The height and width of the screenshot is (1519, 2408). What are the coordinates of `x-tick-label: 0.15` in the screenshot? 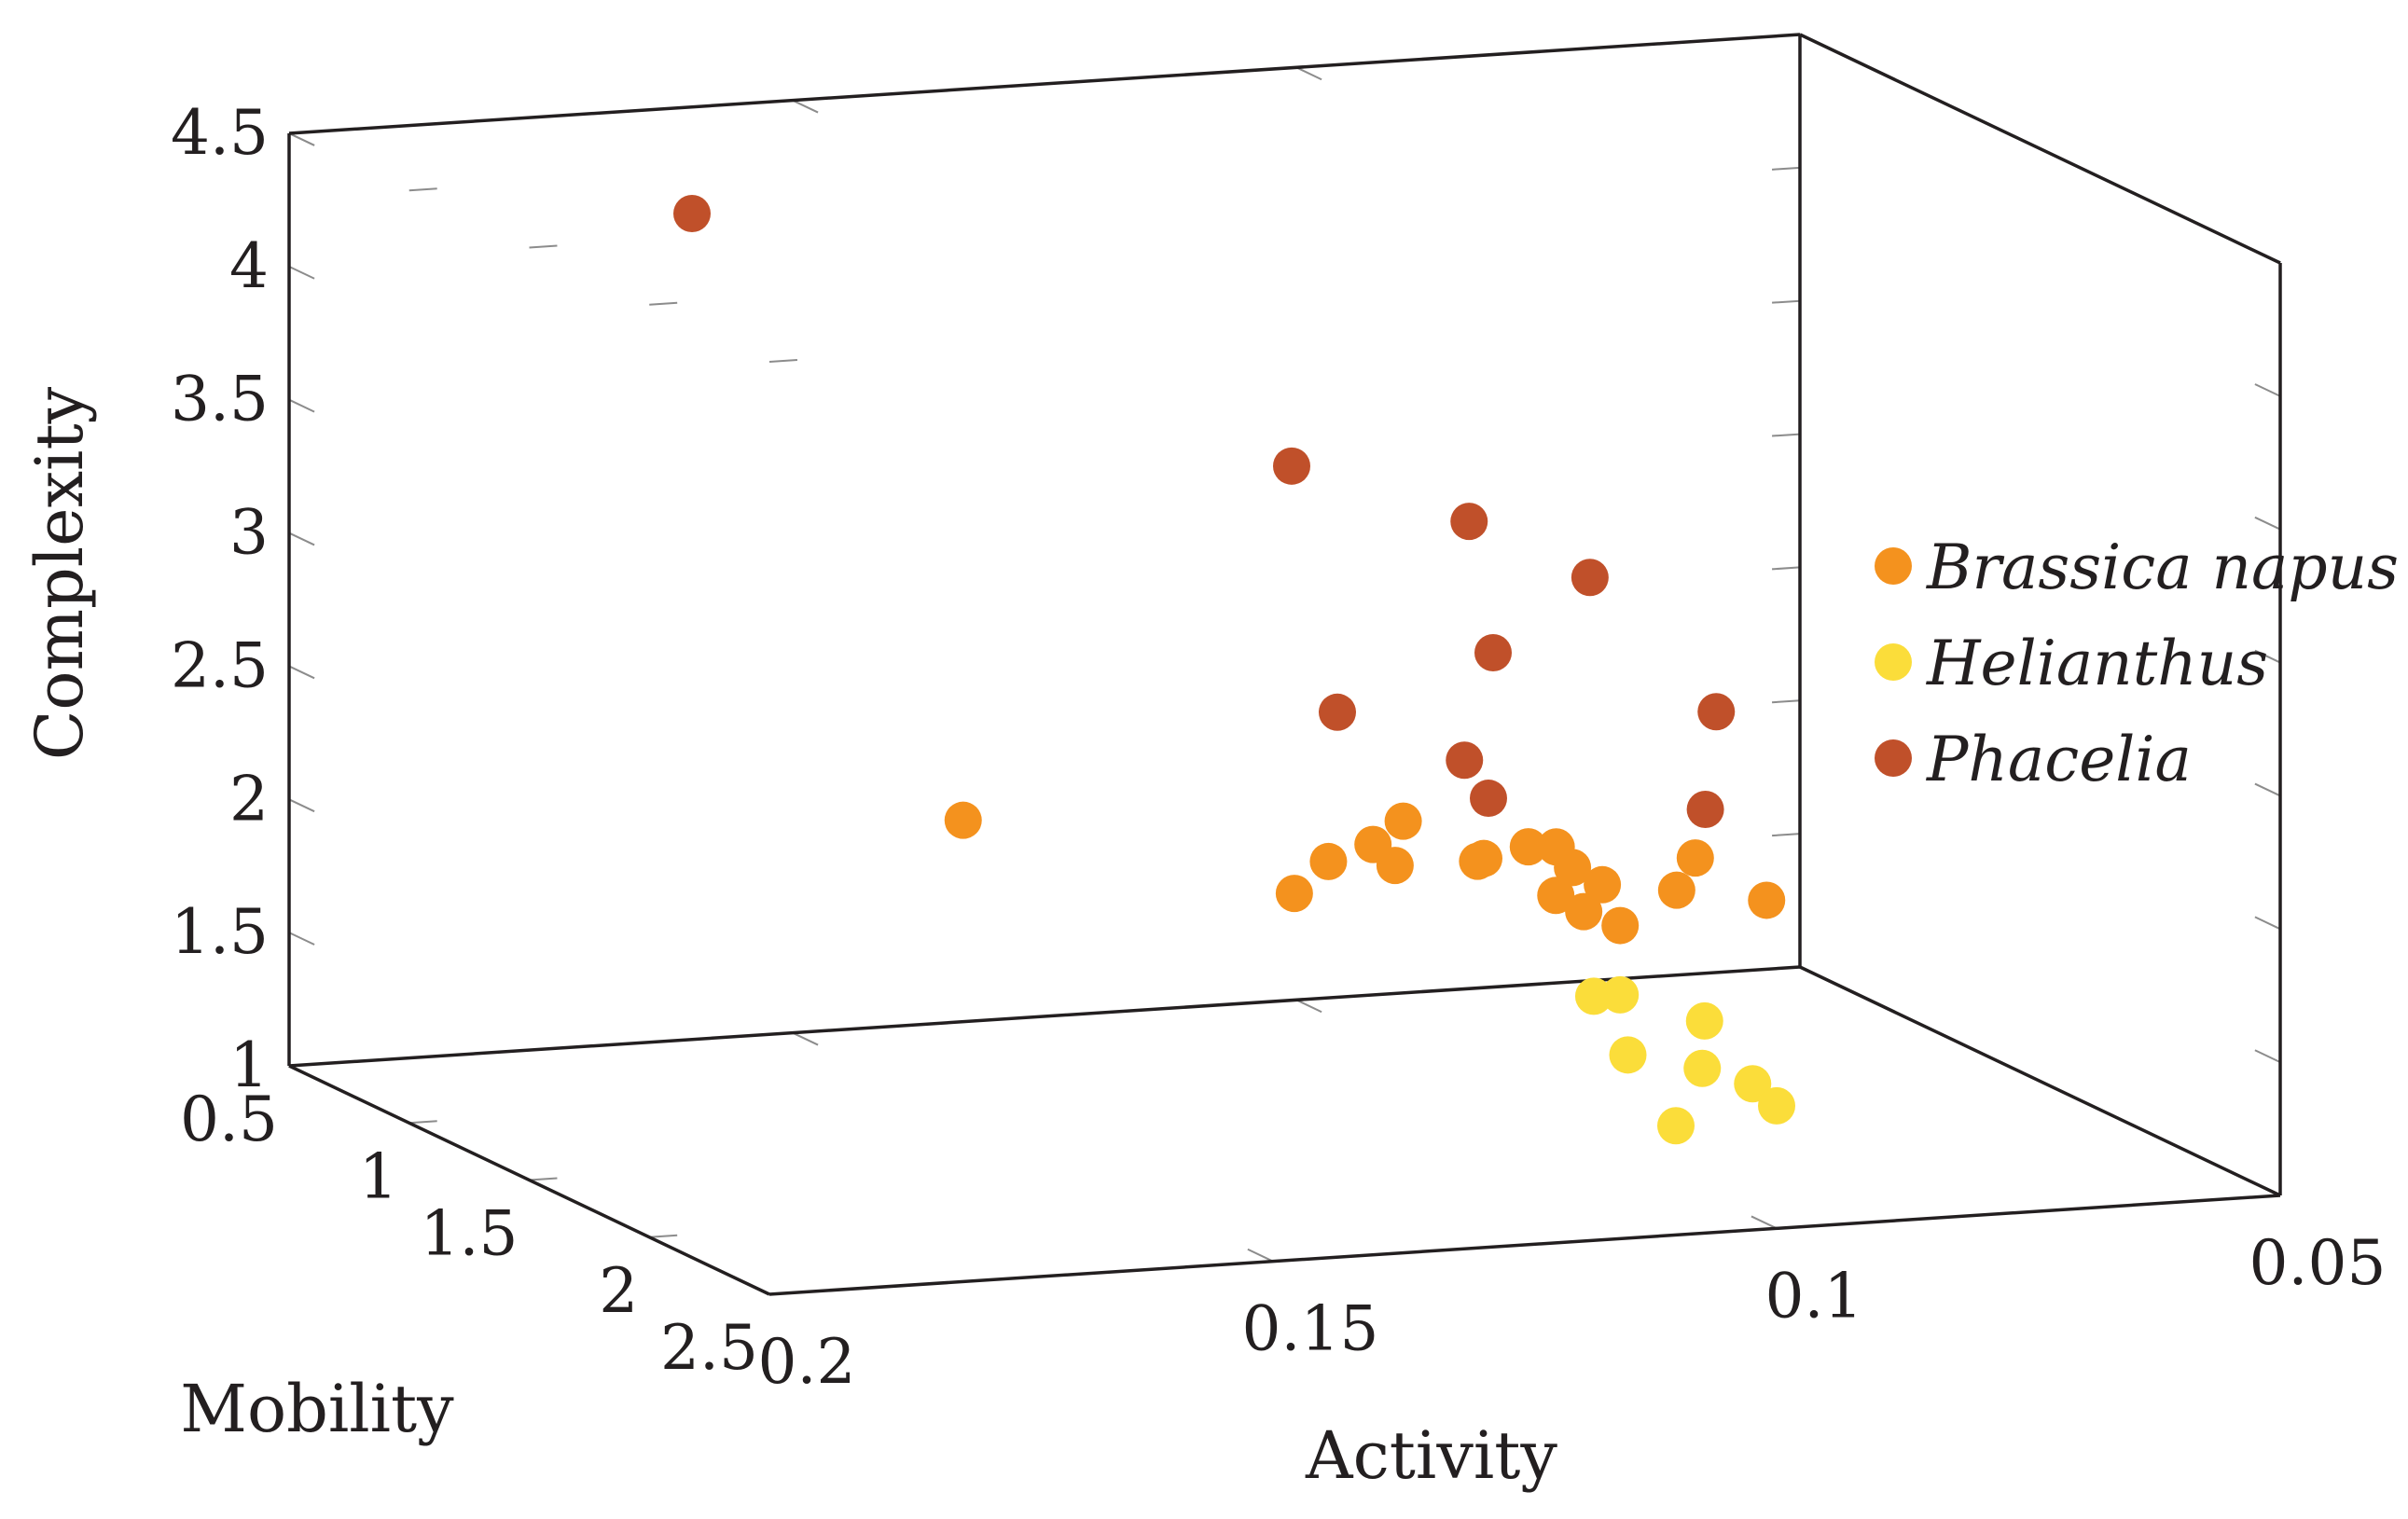 It's located at (1310, 1329).